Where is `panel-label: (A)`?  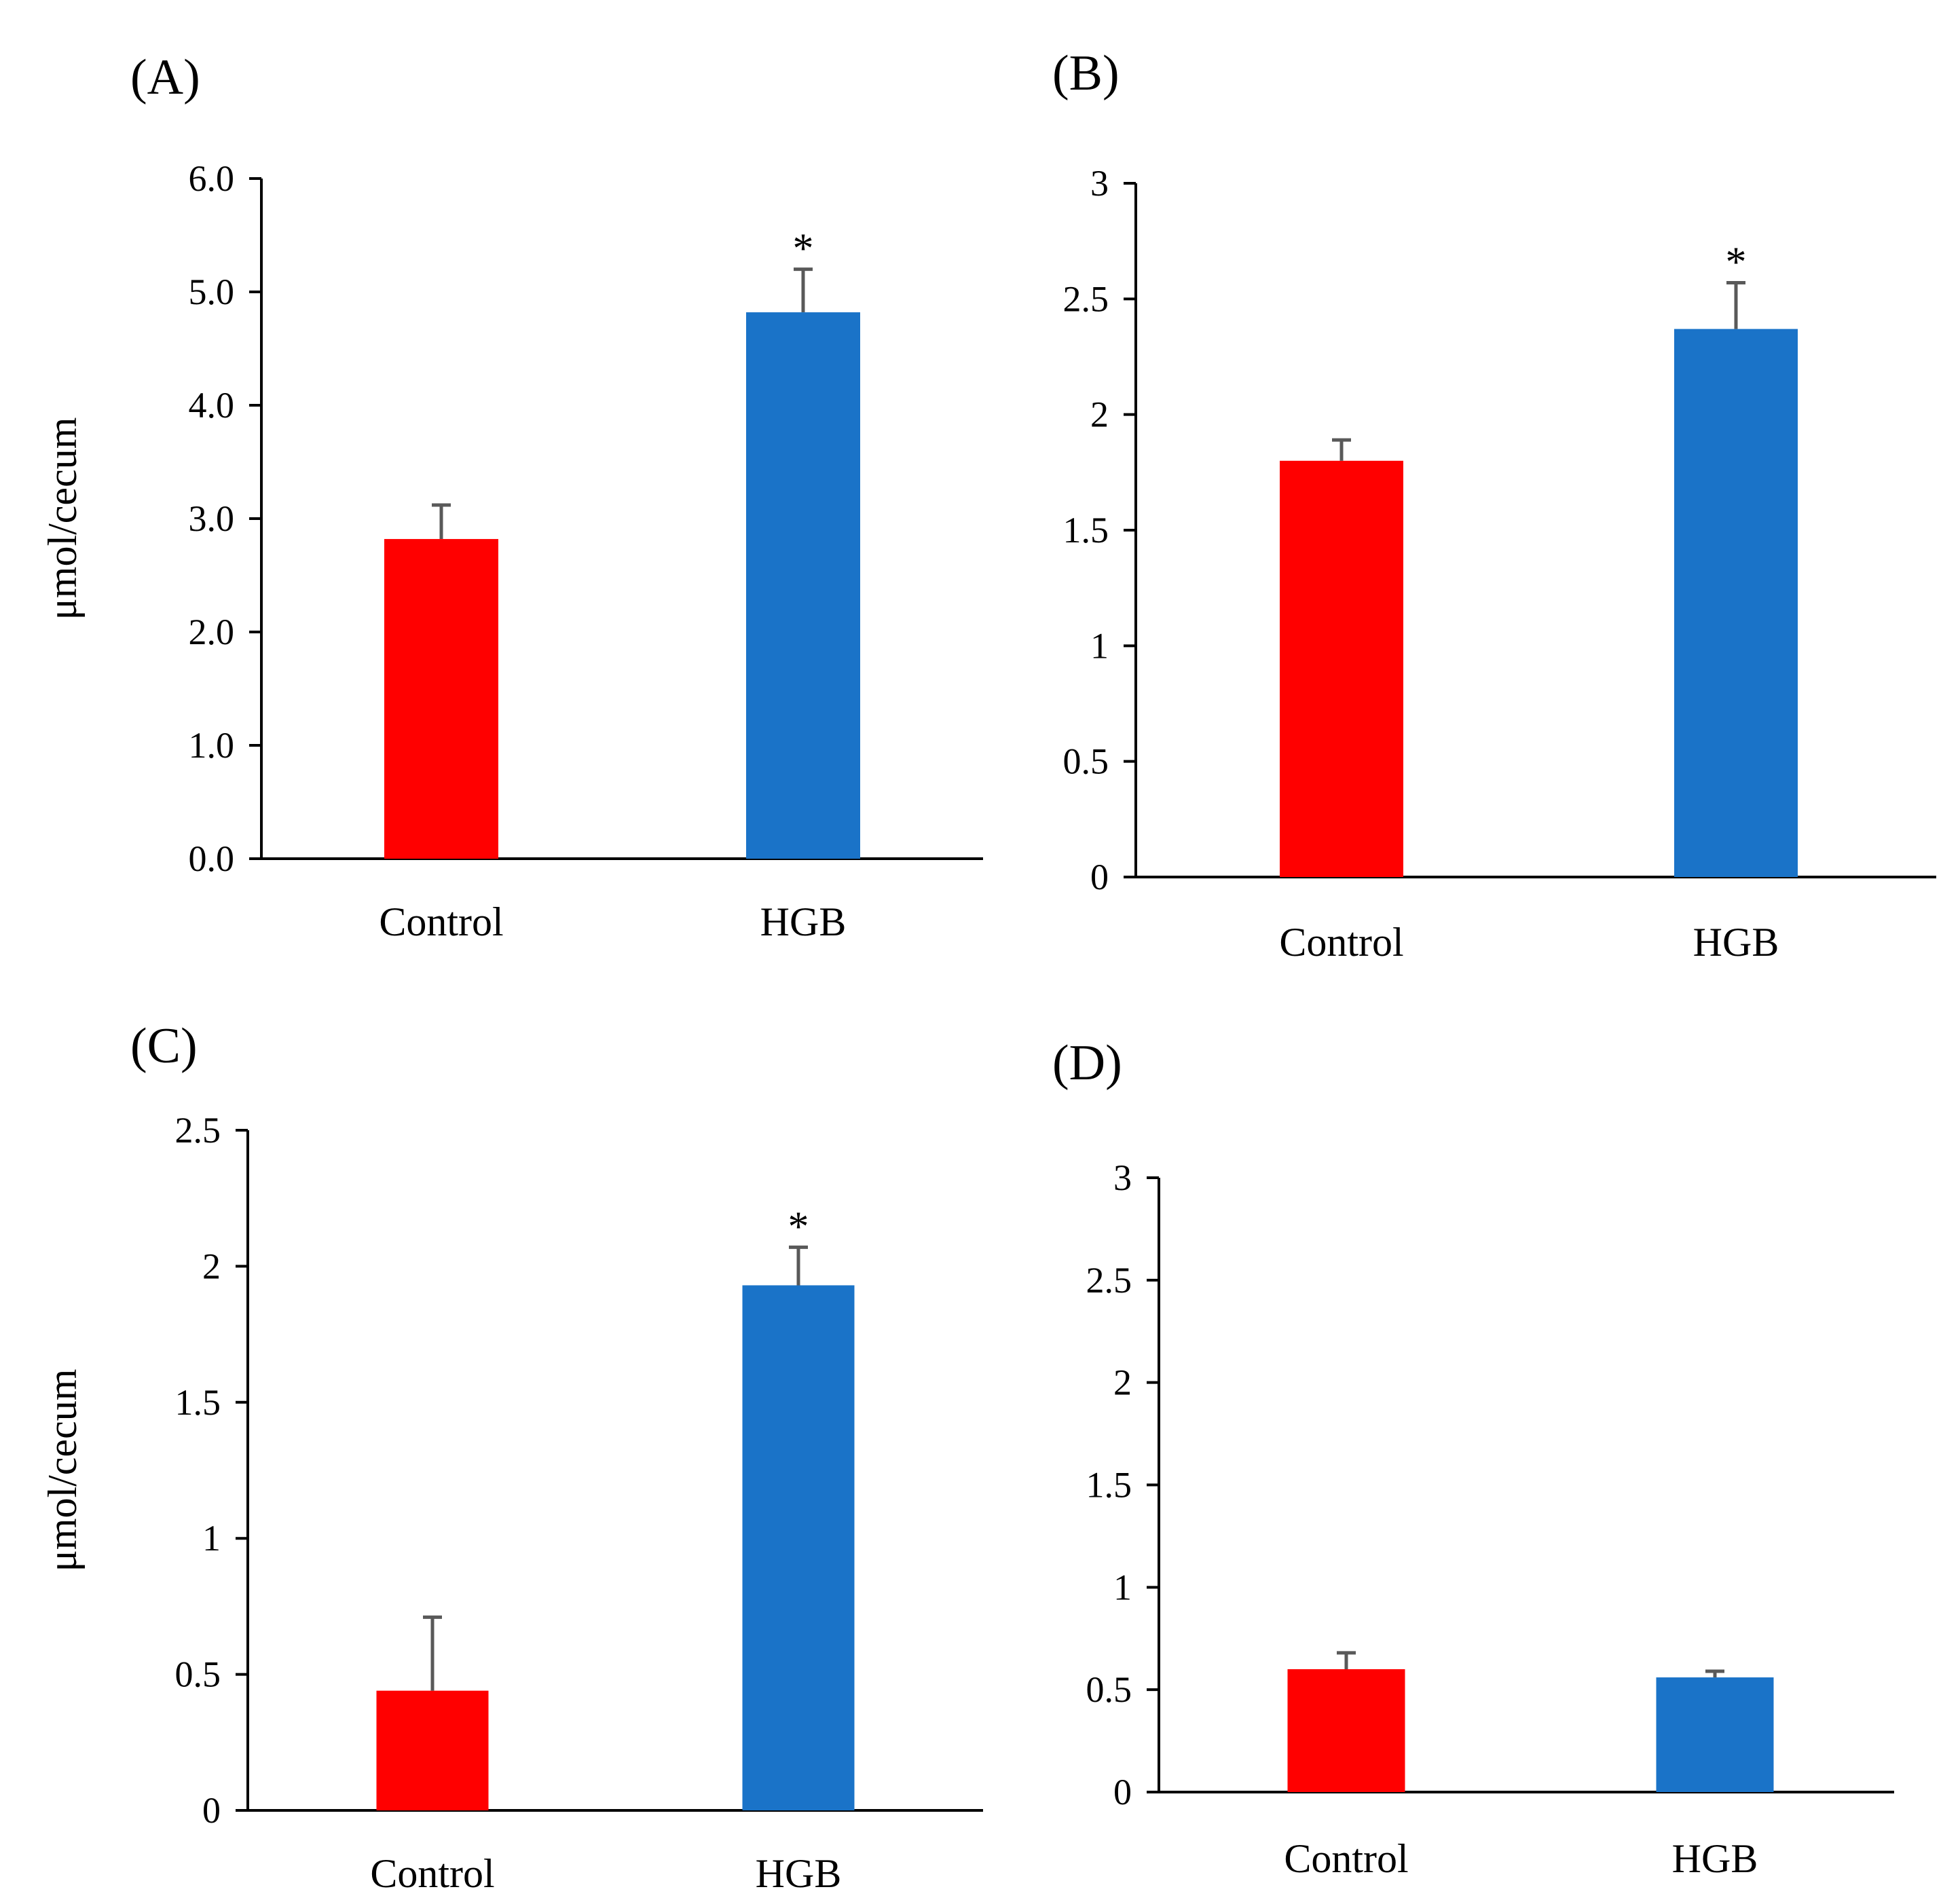
panel-label: (A) is located at coordinates (165, 77).